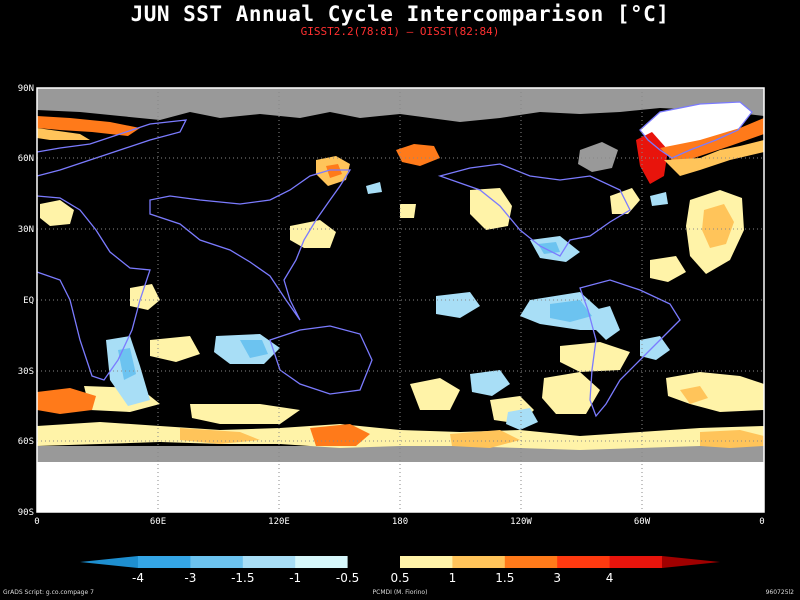 Image resolution: width=800 pixels, height=600 pixels. What do you see at coordinates (521, 522) in the screenshot?
I see `lon-label-120w: 120W` at bounding box center [521, 522].